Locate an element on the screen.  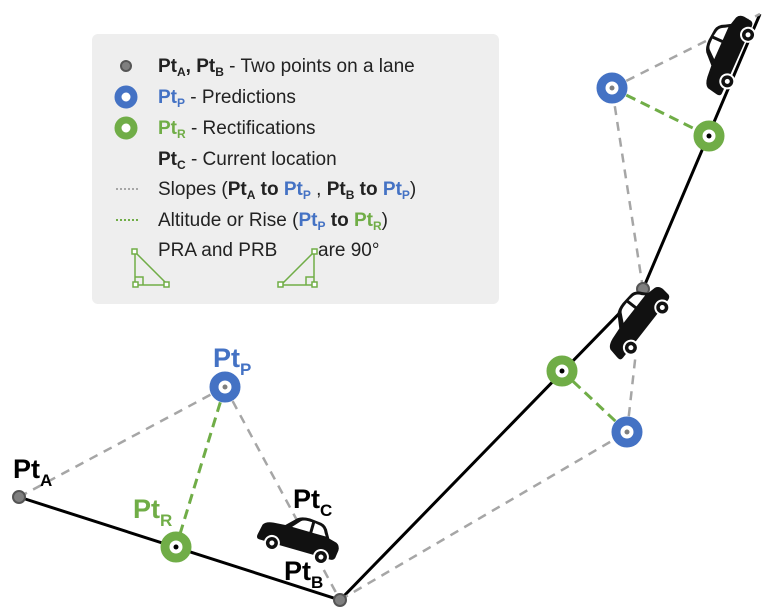
label-pt-b: PtB is located at coordinates (303, 574).